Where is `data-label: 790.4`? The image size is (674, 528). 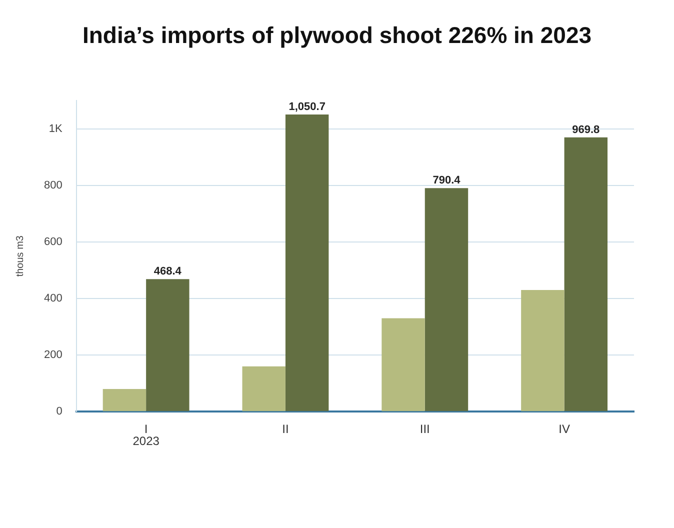
data-label: 790.4 is located at coordinates (447, 180).